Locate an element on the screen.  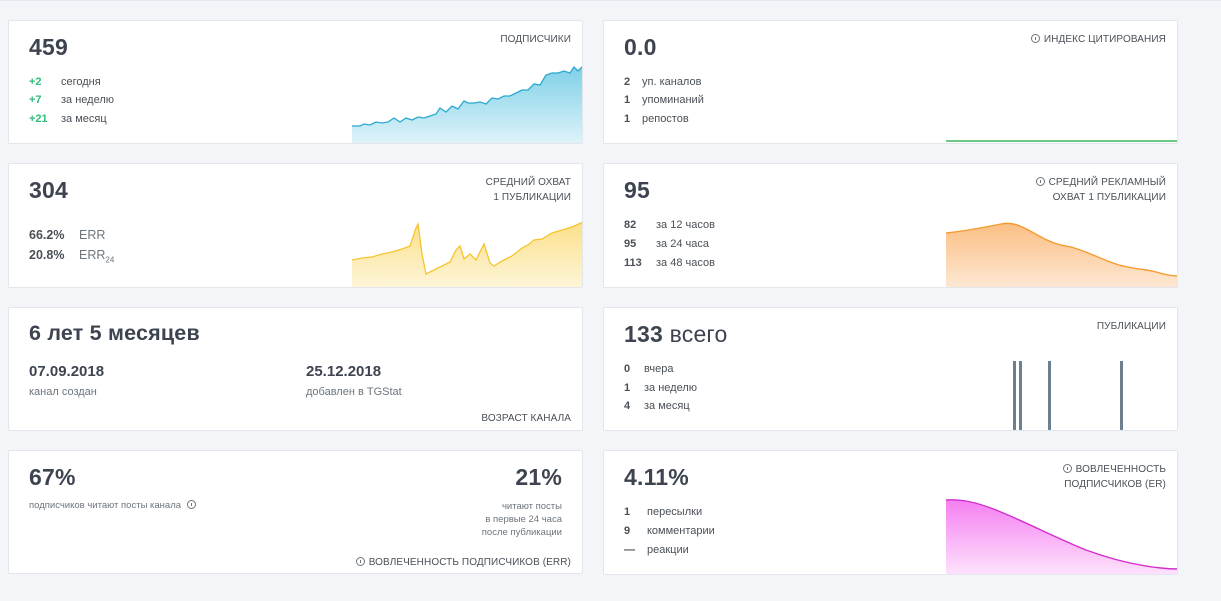
stat-row: +7 за неделю is located at coordinates (71, 100).